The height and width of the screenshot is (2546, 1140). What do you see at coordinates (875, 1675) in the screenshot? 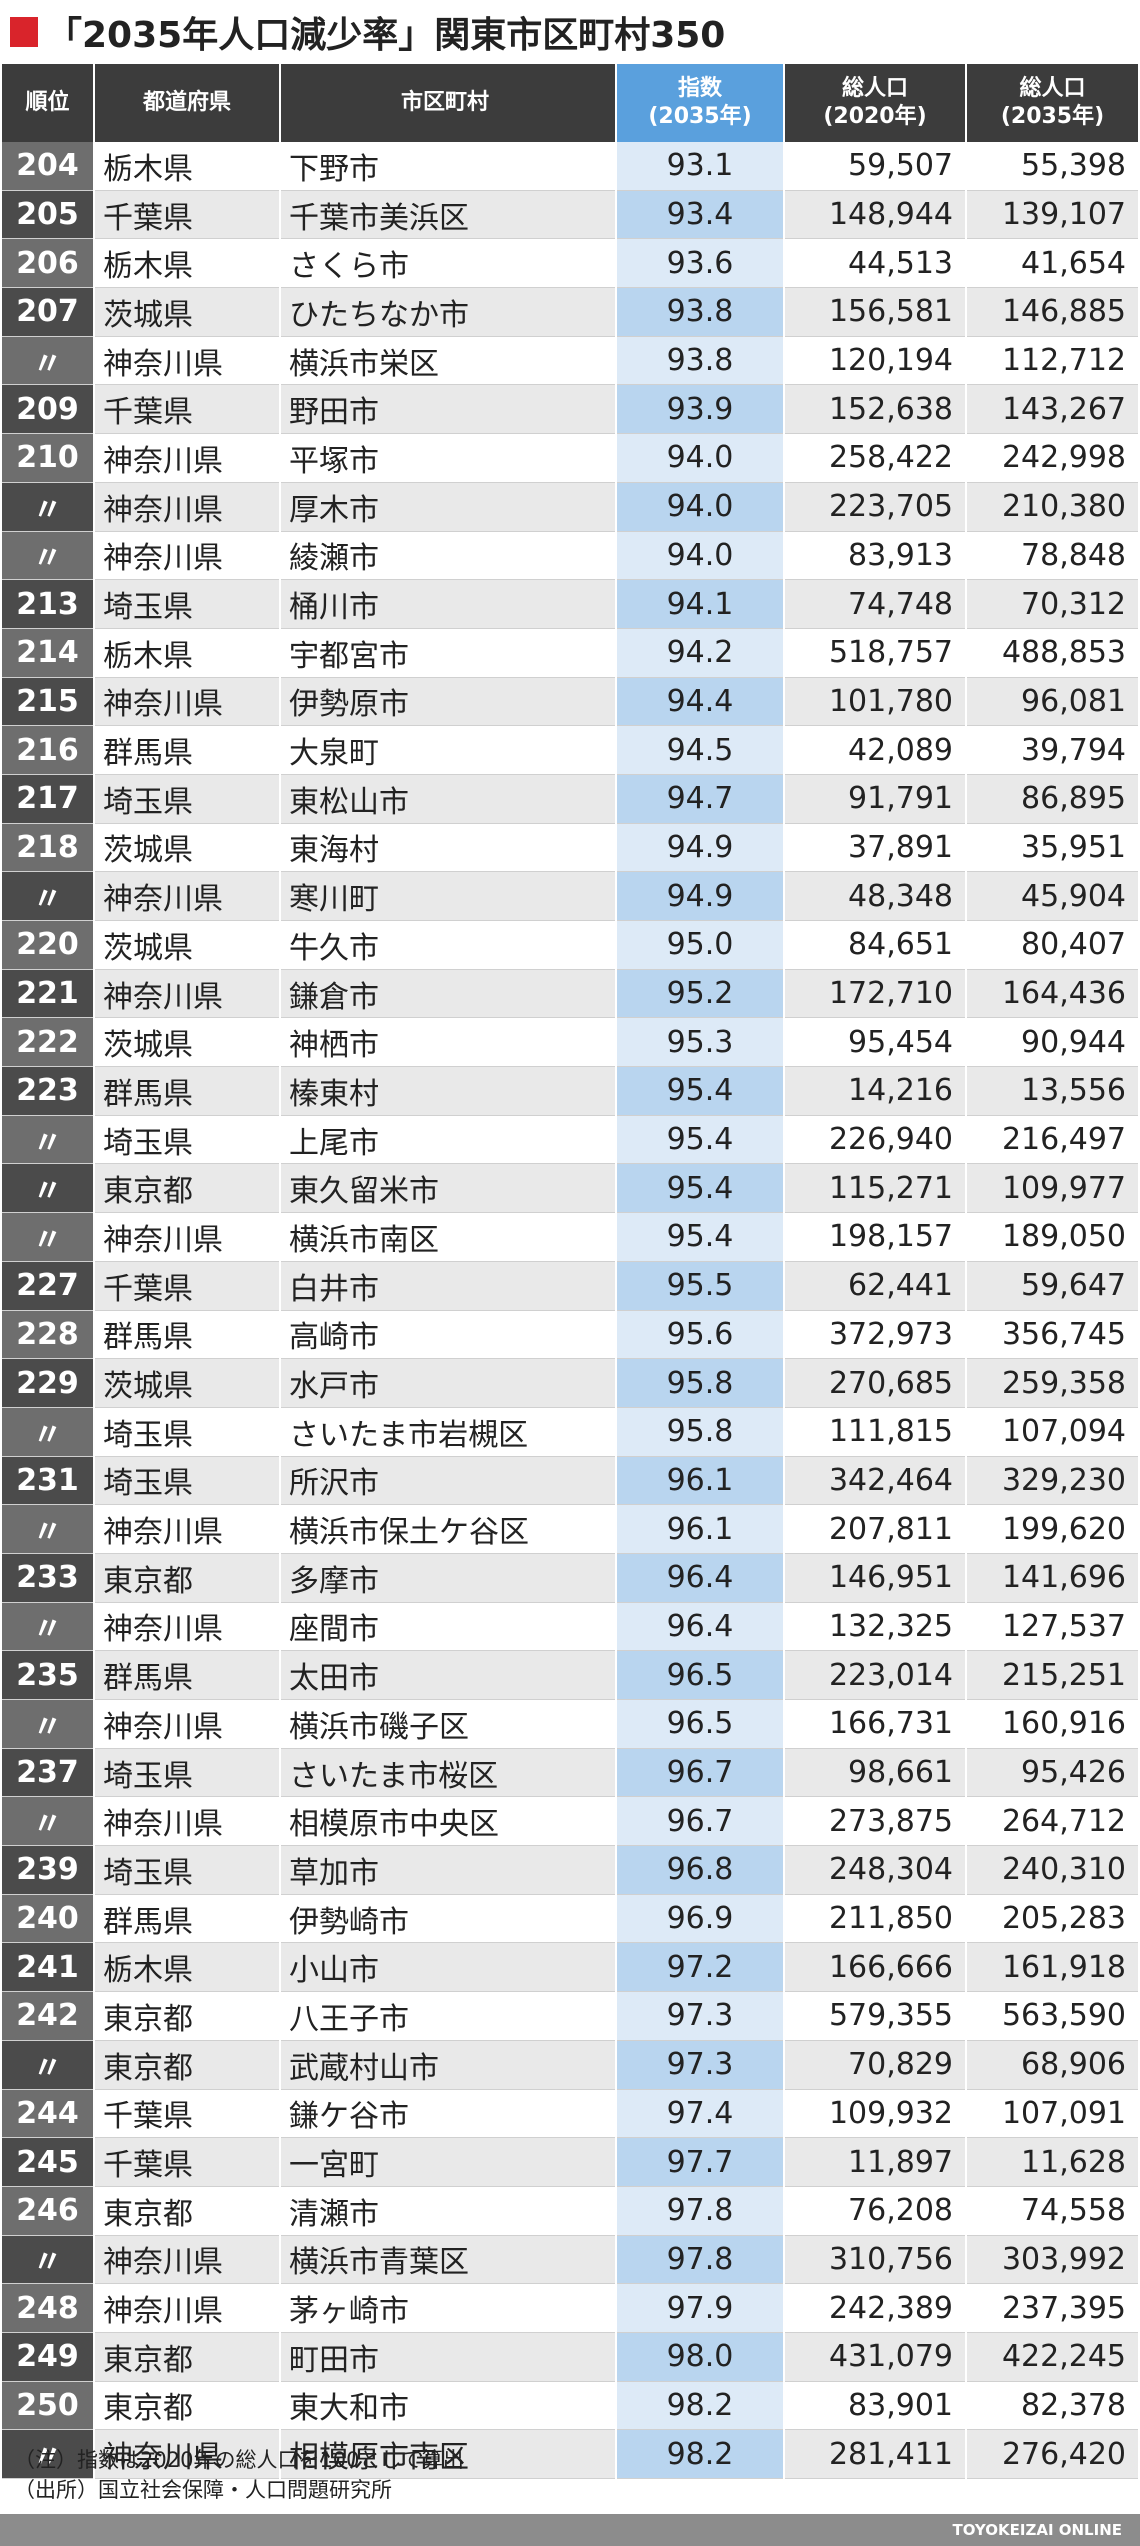
I see `pop2020-cell: 223,014` at bounding box center [875, 1675].